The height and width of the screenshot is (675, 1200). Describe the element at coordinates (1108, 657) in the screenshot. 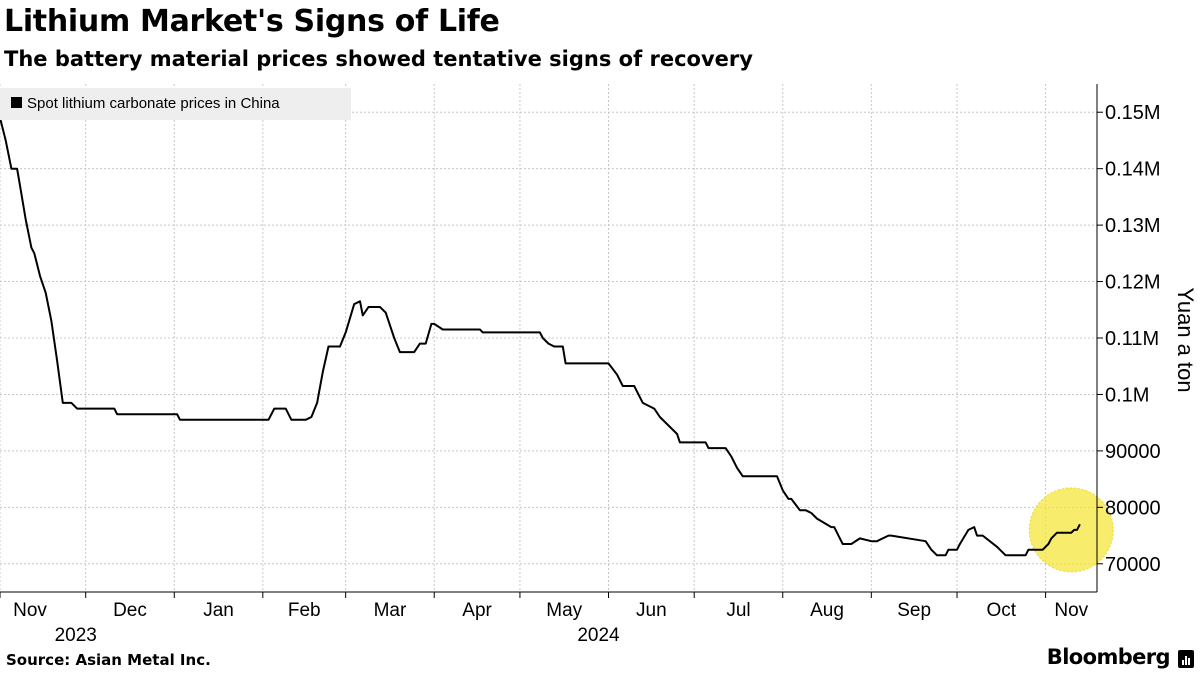

I see `brand-logo: Bloomberg` at that location.